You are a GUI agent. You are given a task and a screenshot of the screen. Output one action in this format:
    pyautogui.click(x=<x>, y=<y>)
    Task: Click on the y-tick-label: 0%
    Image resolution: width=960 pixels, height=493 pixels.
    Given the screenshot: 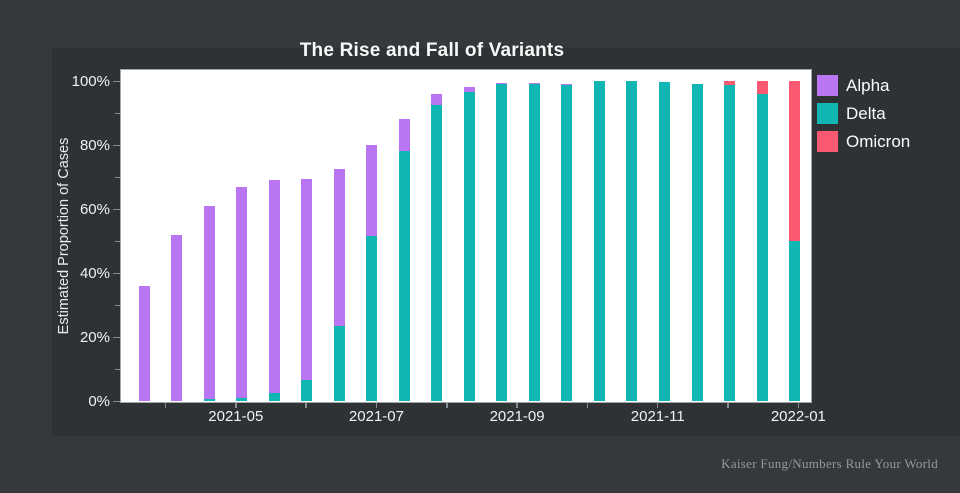 What is the action you would take?
    pyautogui.click(x=99, y=401)
    